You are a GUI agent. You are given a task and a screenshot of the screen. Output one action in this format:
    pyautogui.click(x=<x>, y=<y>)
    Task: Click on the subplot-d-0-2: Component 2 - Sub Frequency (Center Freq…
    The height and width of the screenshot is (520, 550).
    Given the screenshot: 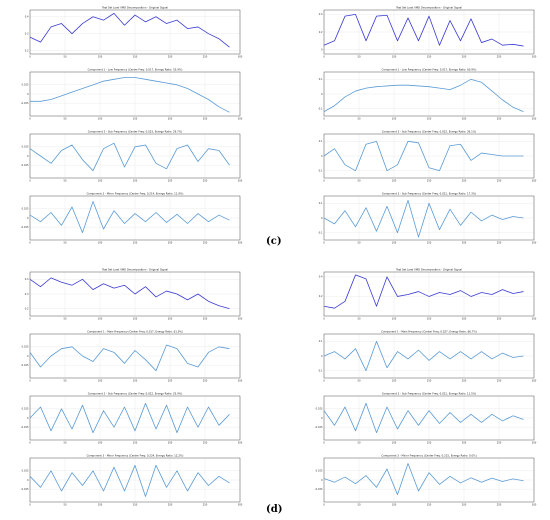 What is the action you would take?
    pyautogui.click(x=132, y=418)
    